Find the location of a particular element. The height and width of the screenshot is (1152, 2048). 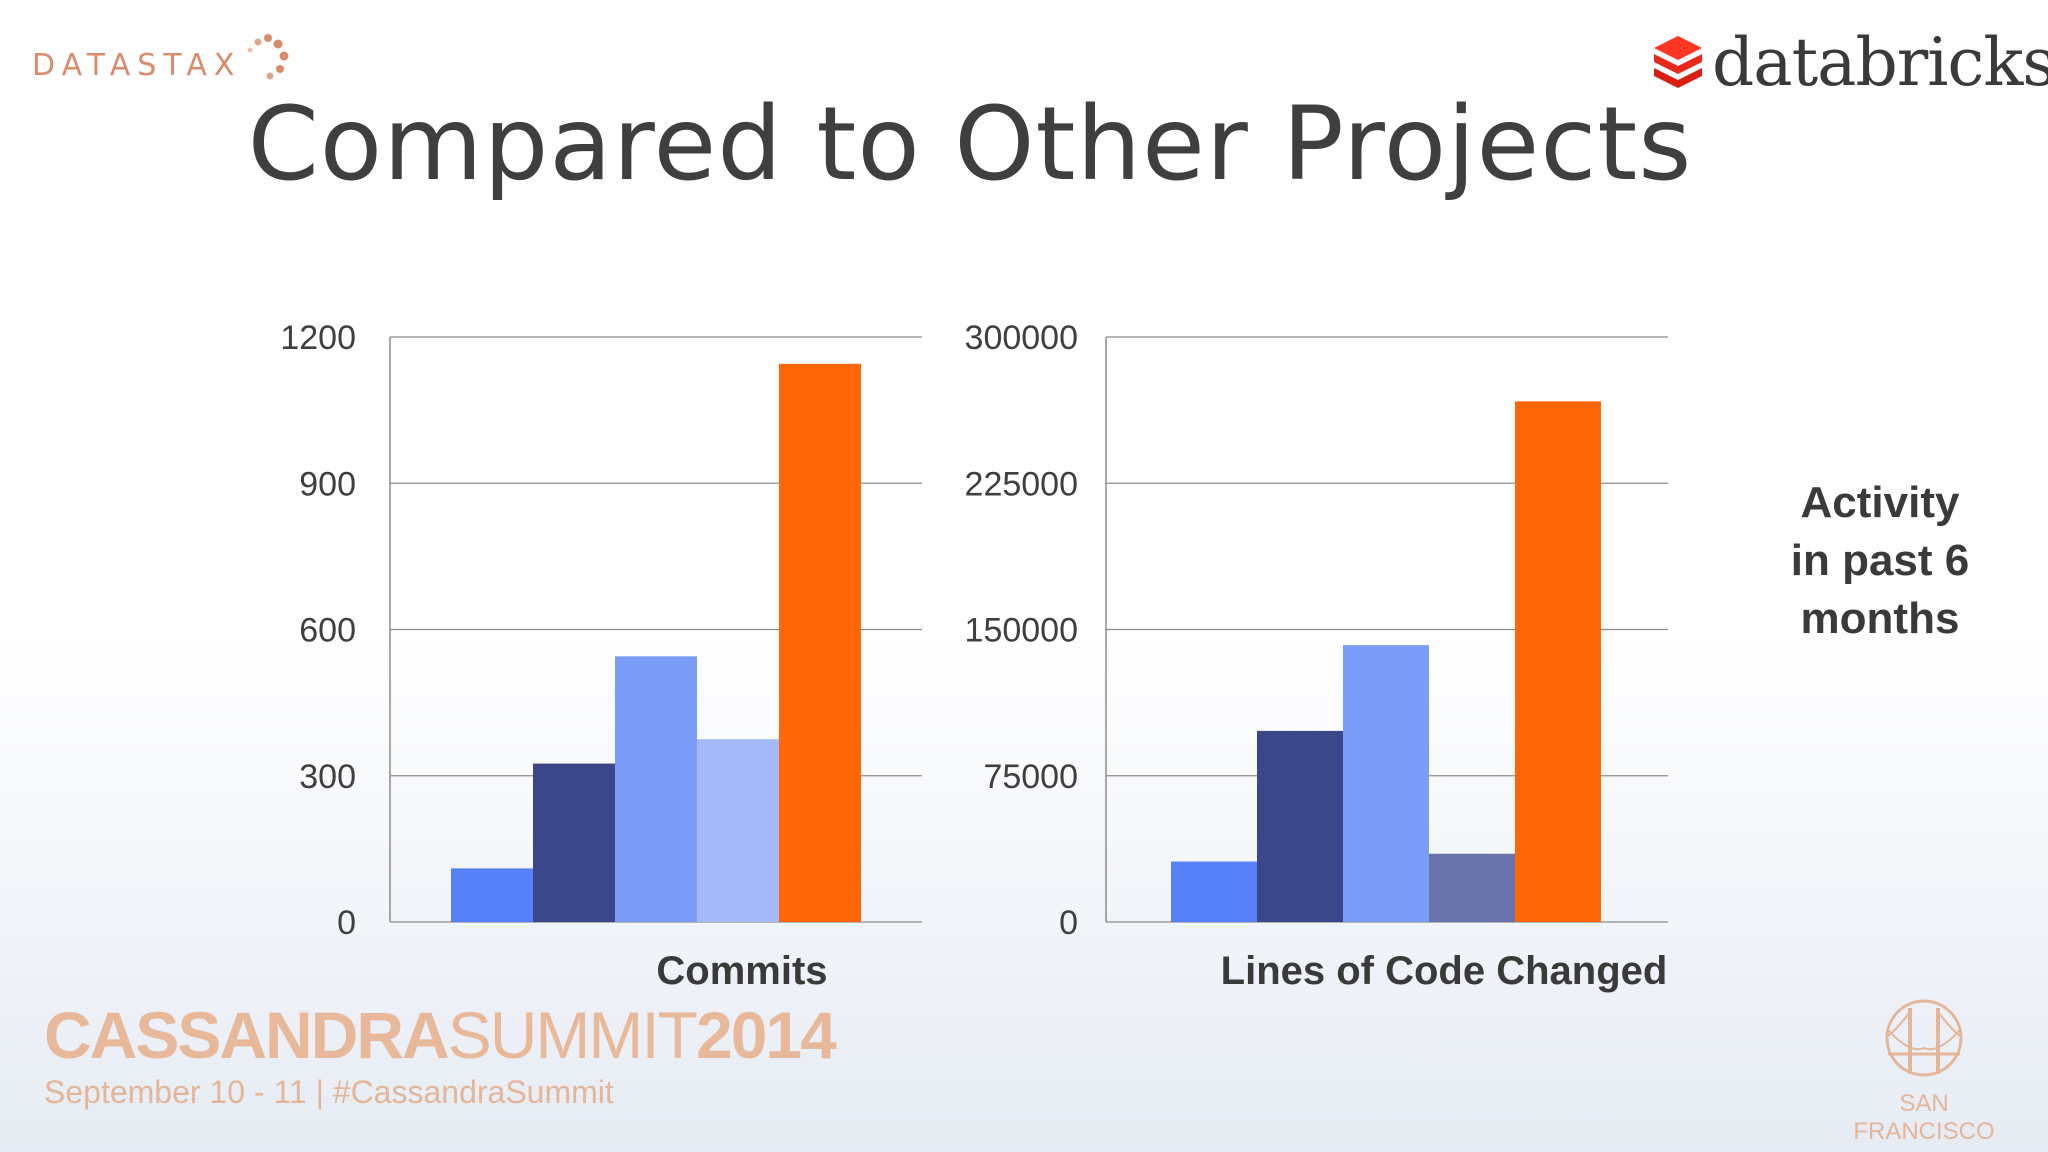

slide-title: Compared to Other Projects is located at coordinates (970, 144).